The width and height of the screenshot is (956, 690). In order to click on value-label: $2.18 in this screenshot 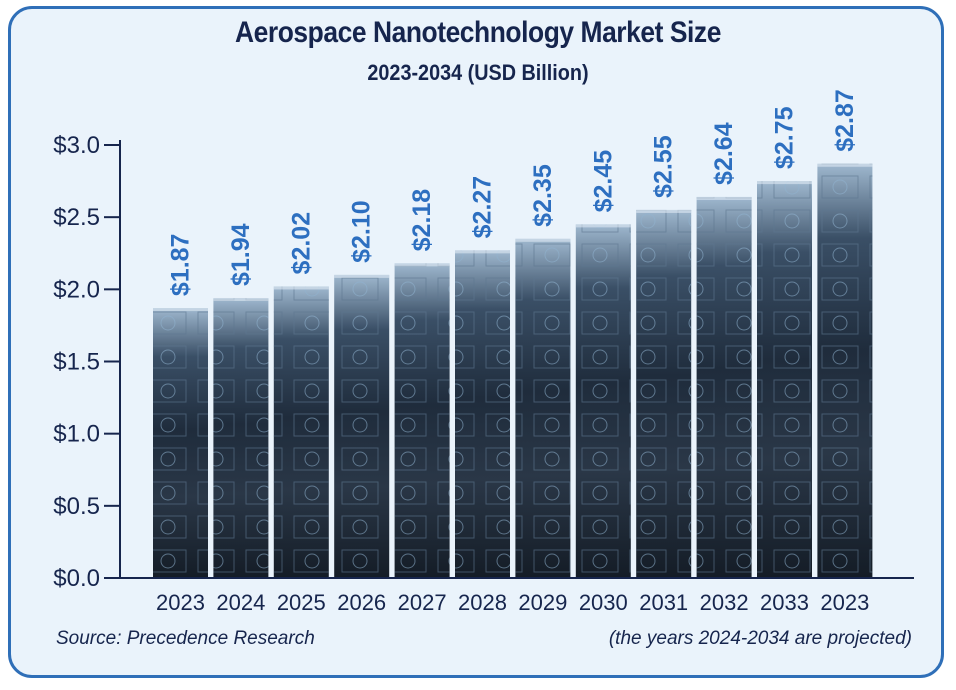, I will do `click(422, 220)`.